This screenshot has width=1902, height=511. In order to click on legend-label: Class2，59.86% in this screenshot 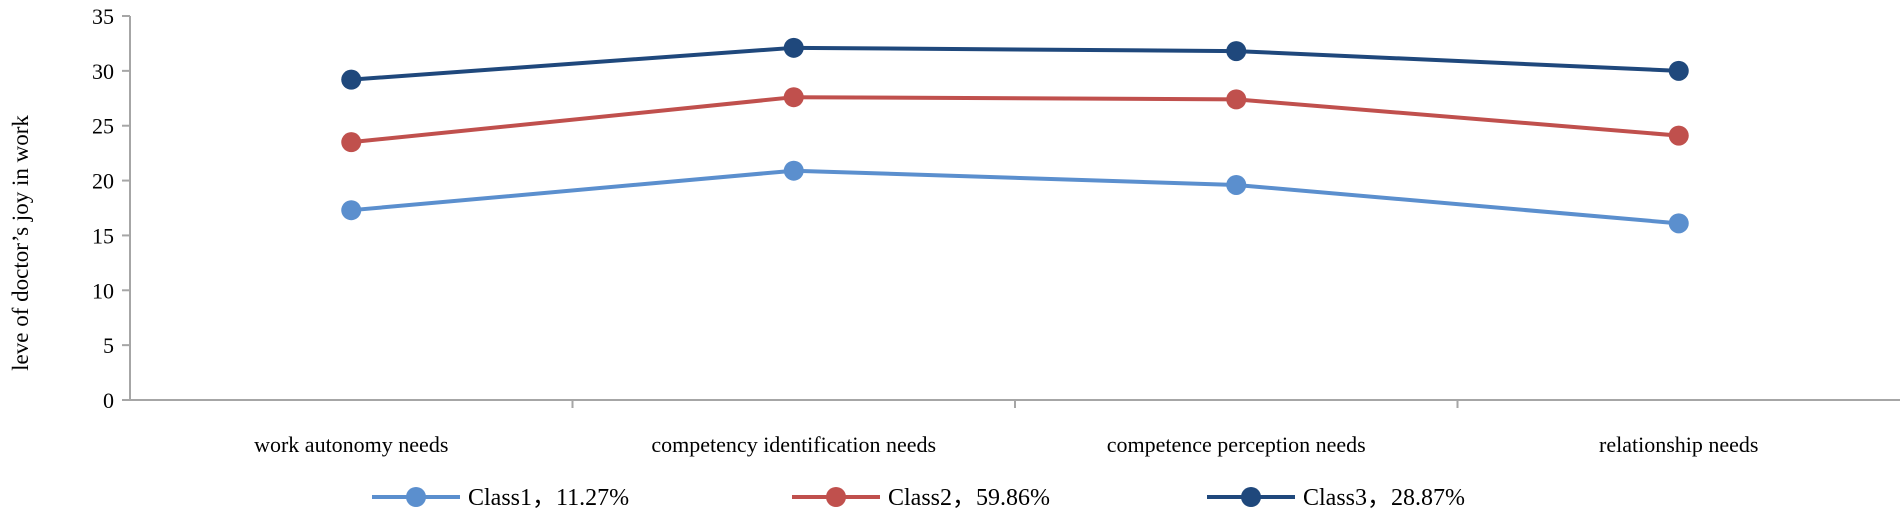, I will do `click(969, 498)`.